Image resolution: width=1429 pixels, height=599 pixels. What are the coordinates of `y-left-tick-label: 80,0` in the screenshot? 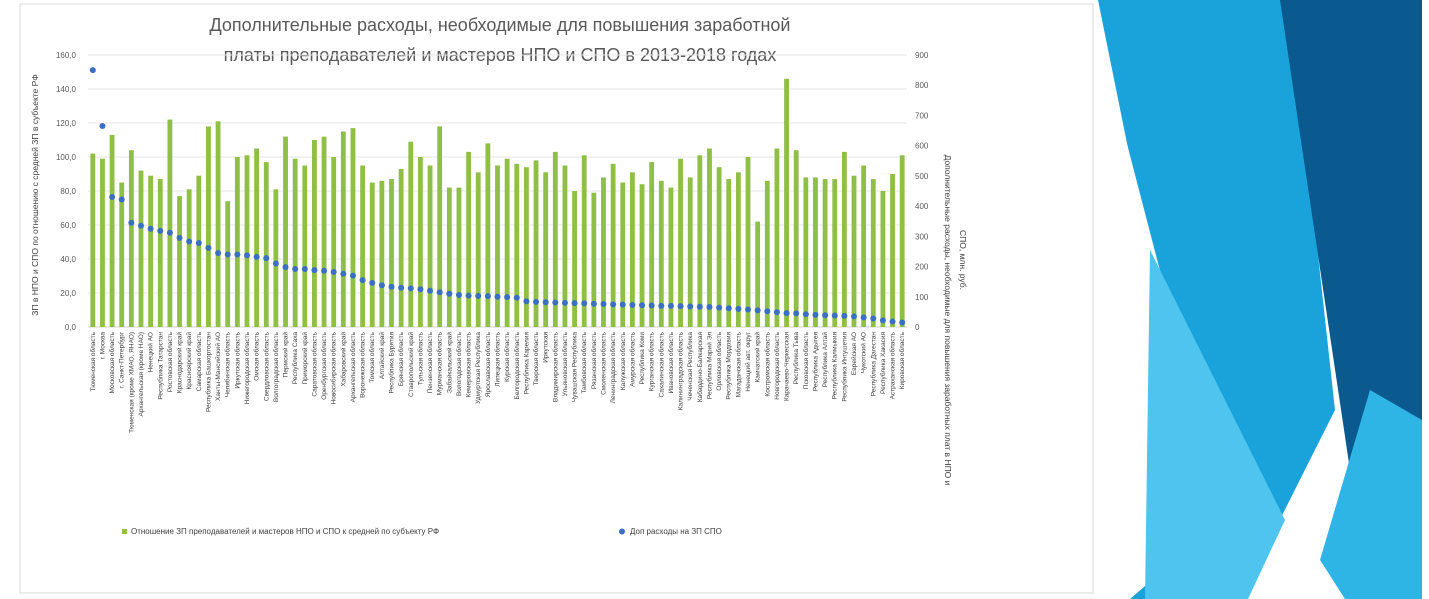 It's located at (68, 191).